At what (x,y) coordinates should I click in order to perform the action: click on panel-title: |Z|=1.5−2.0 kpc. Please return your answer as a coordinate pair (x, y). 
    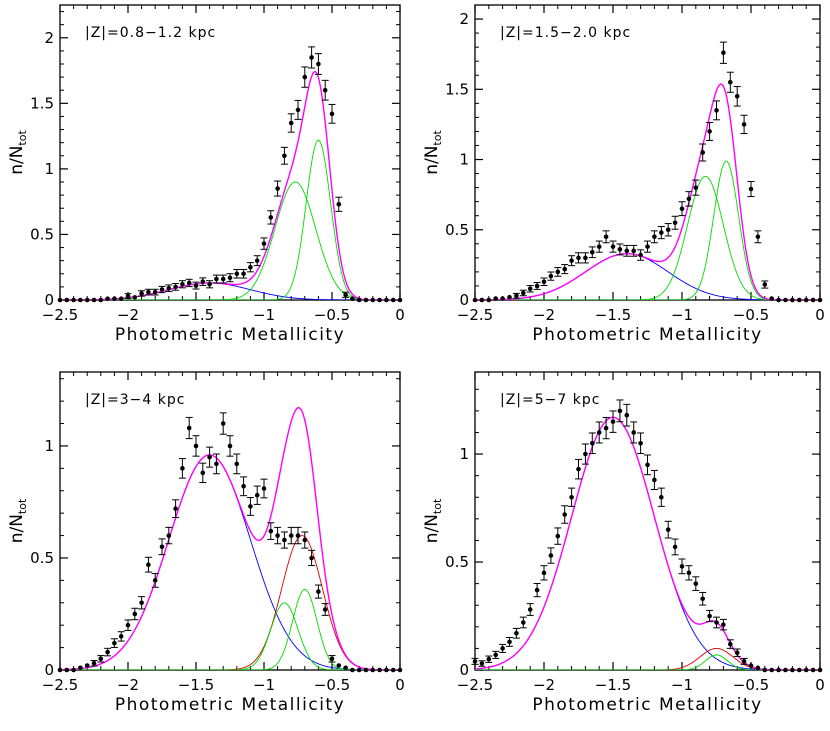
    Looking at the image, I should click on (565, 33).